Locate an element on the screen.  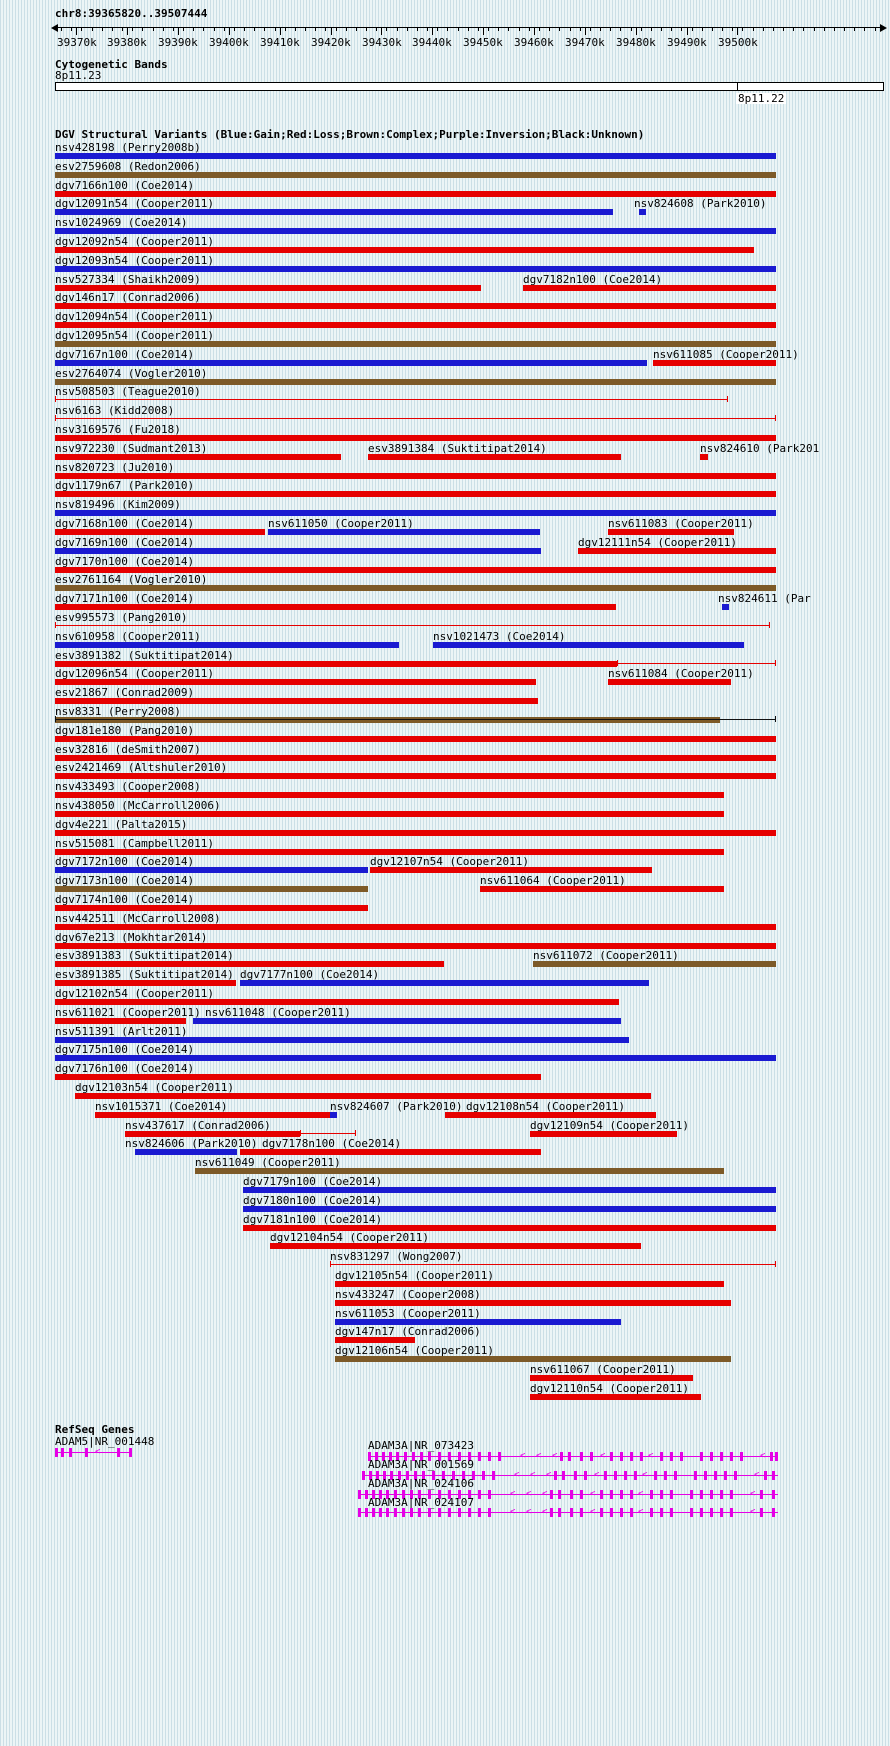
gene-glyph: < is located at coordinates (93, 1452).